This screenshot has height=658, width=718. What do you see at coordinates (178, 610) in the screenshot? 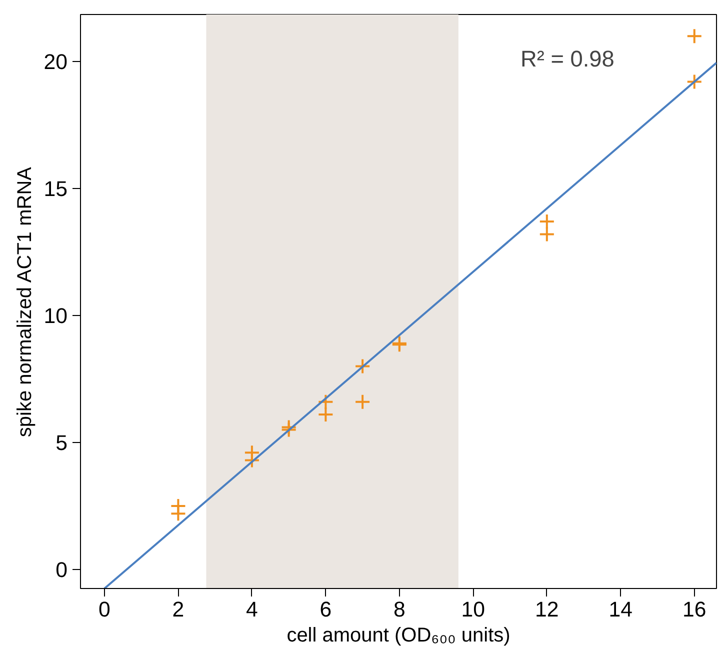
I see `x-tick-label: 2` at bounding box center [178, 610].